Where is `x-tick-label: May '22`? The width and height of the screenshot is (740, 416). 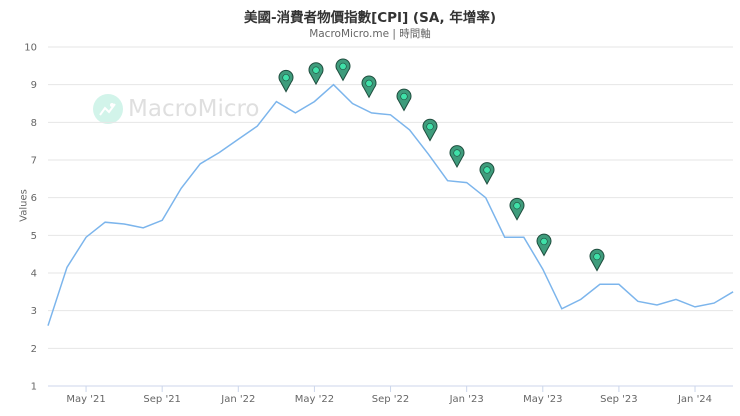
x-tick-label: May '22 is located at coordinates (314, 399).